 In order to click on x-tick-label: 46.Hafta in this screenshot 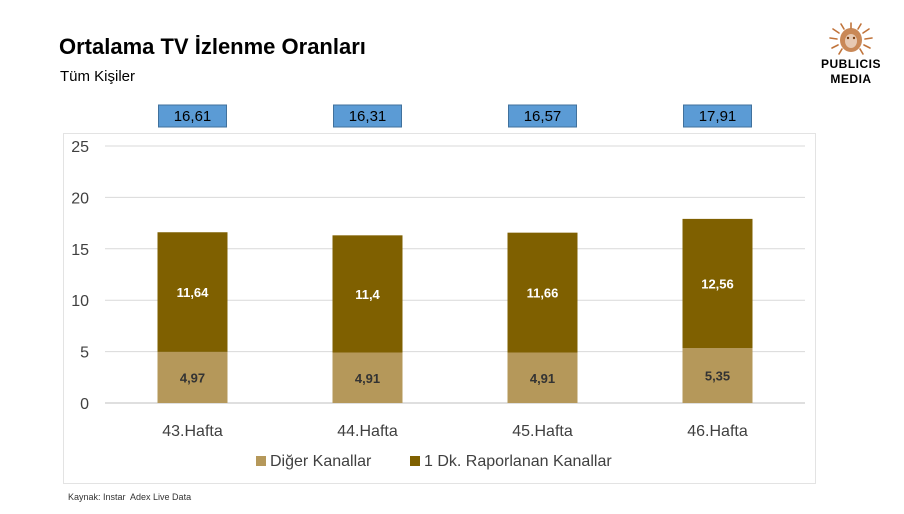, I will do `click(717, 431)`.